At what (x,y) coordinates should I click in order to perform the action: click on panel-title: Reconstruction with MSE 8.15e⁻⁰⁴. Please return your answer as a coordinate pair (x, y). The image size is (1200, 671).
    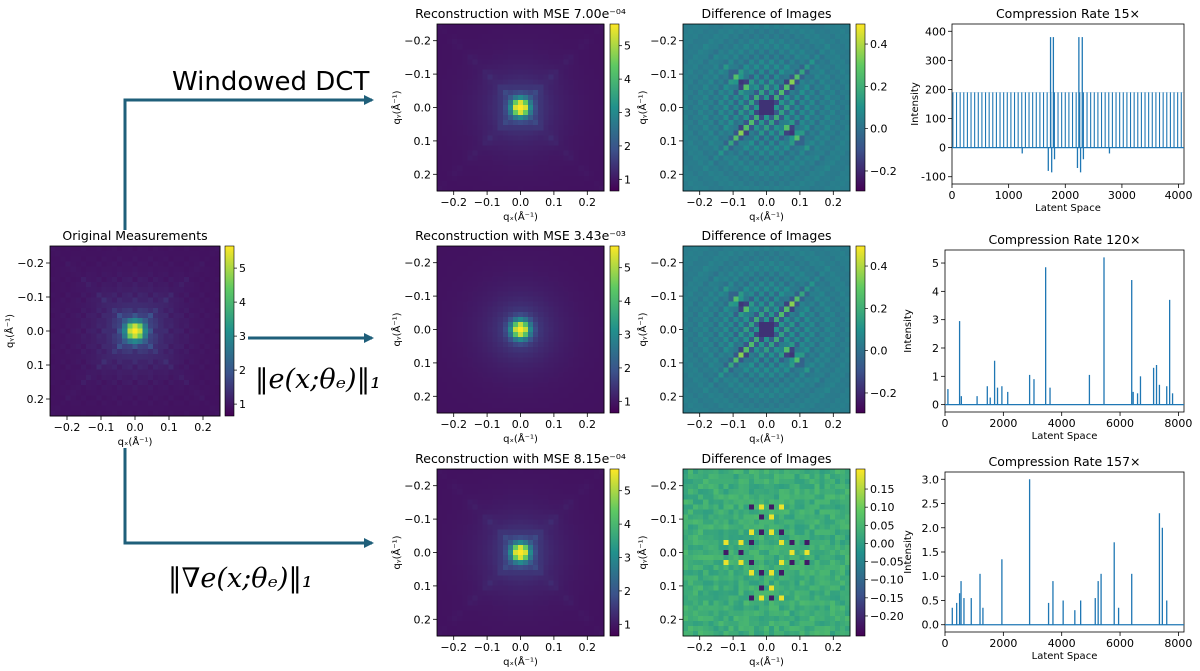
    Looking at the image, I should click on (520, 458).